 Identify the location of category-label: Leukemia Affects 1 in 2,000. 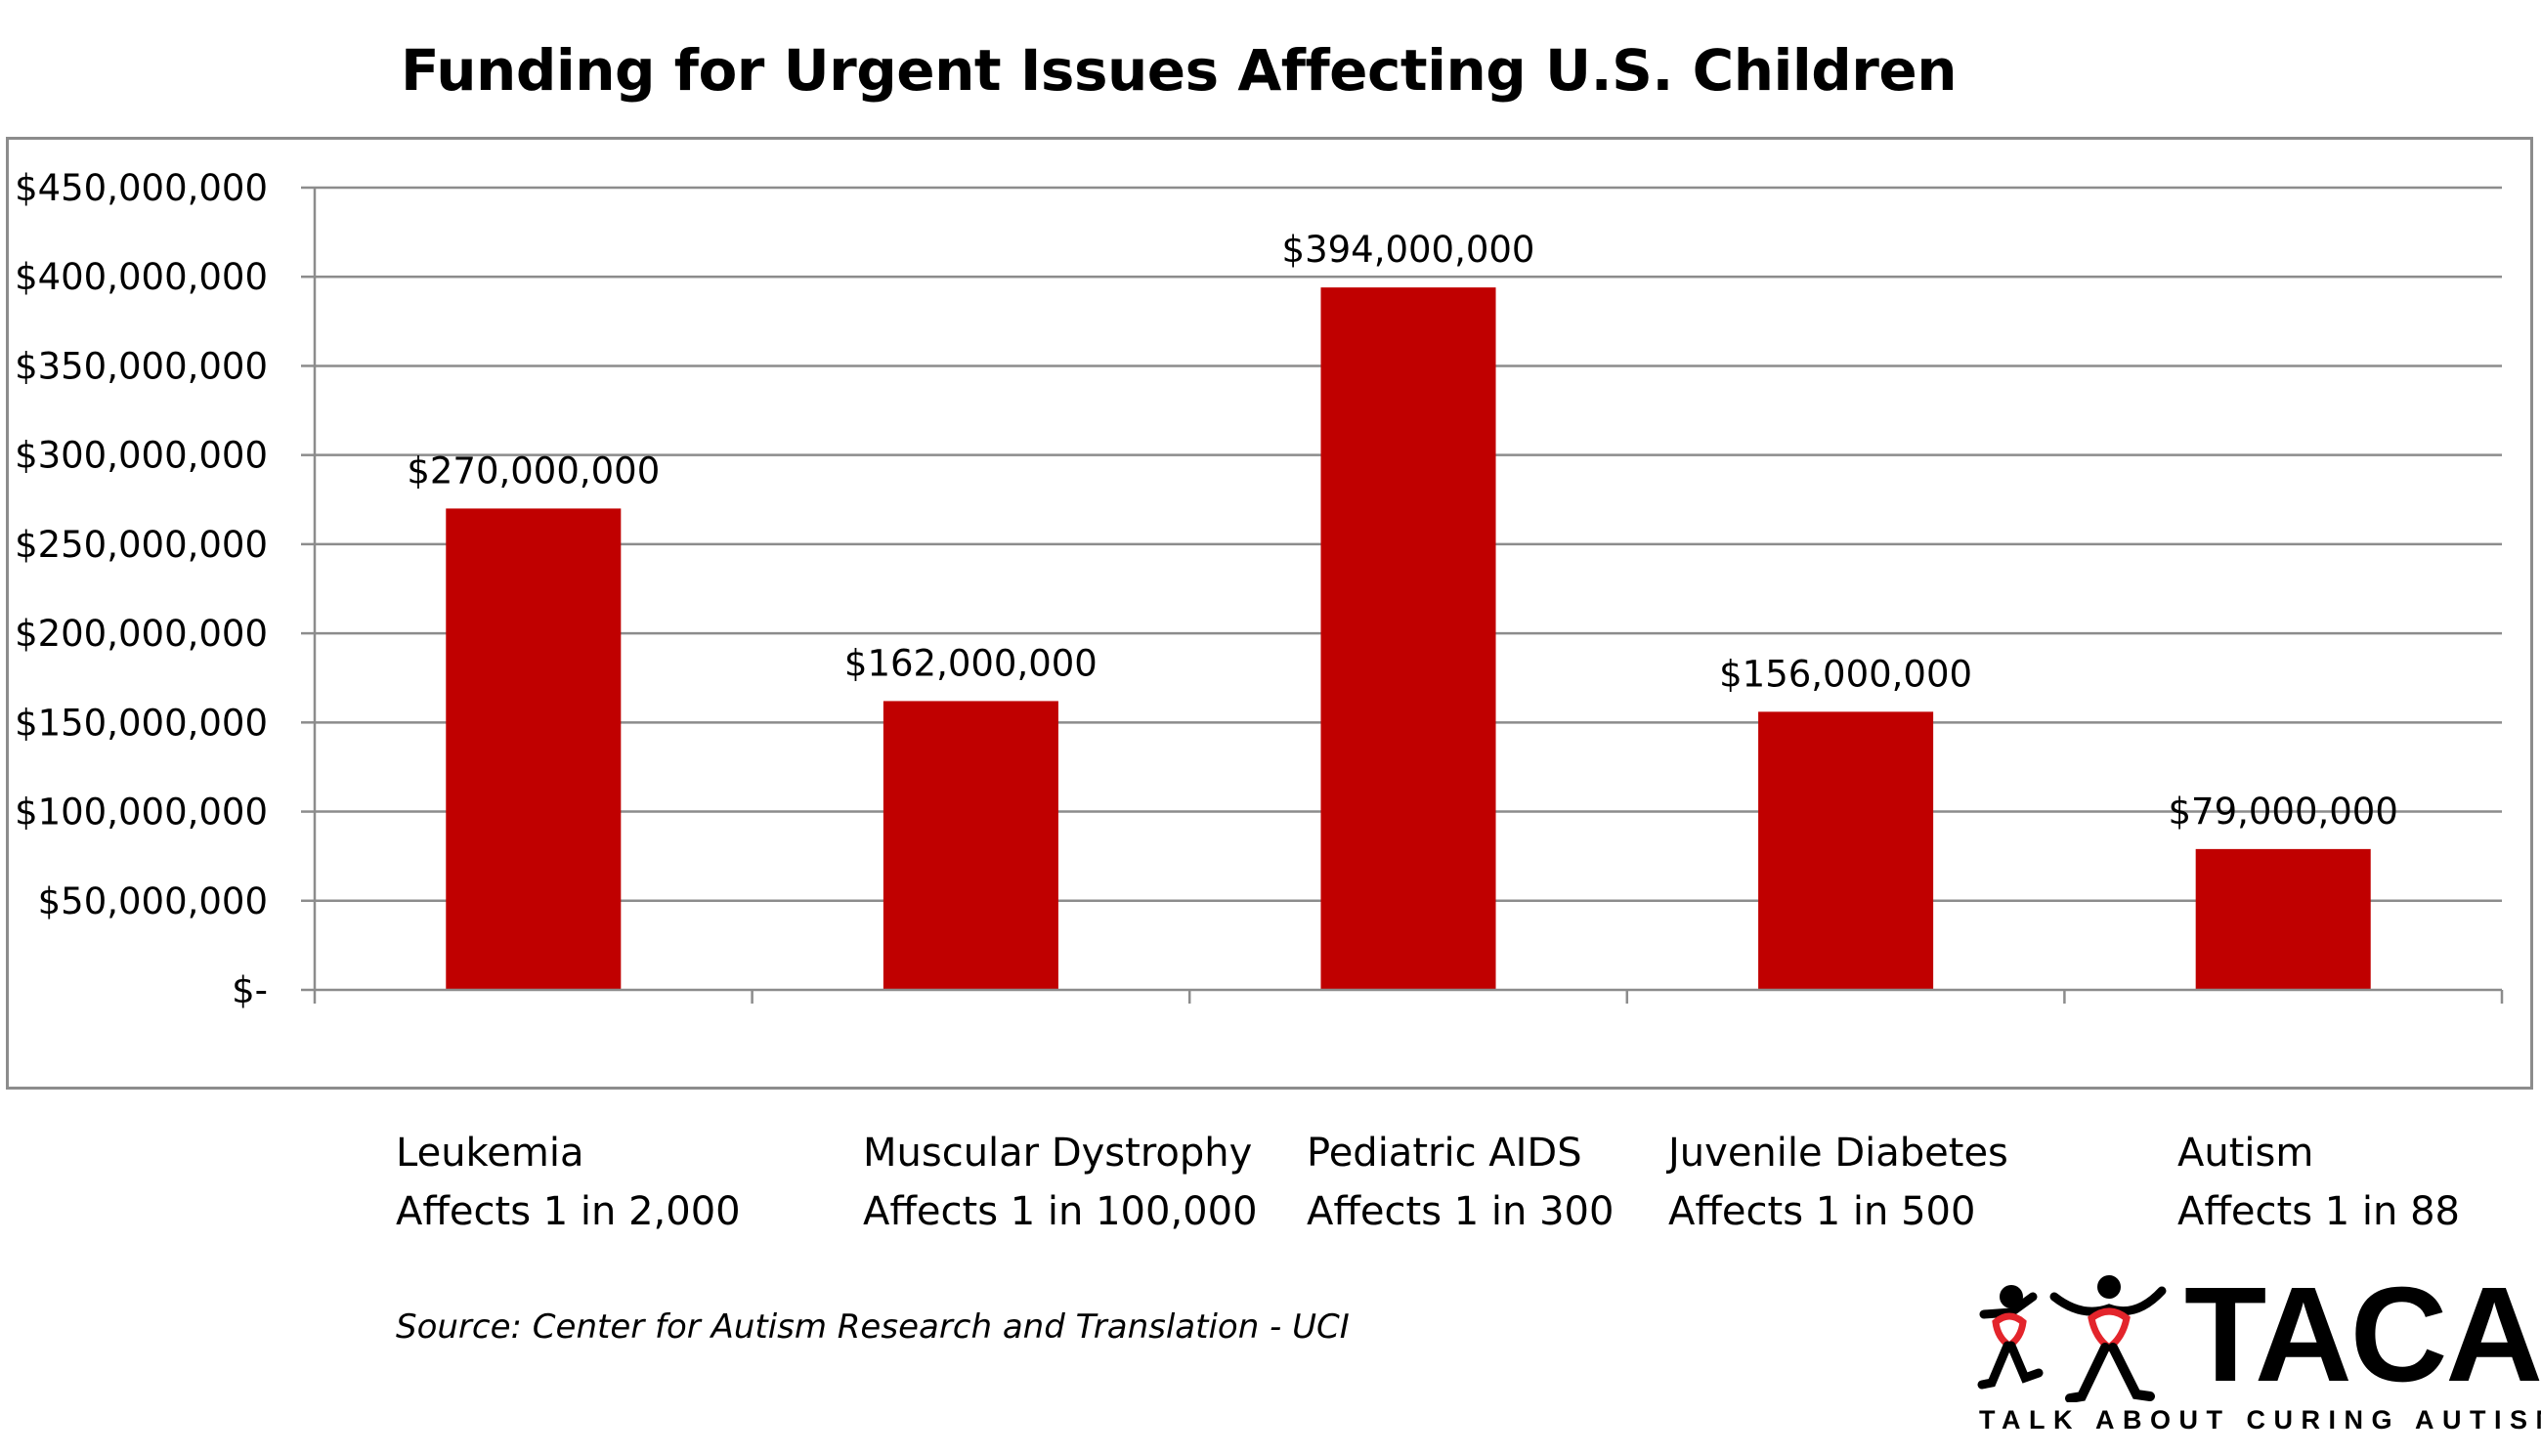
(569, 1182).